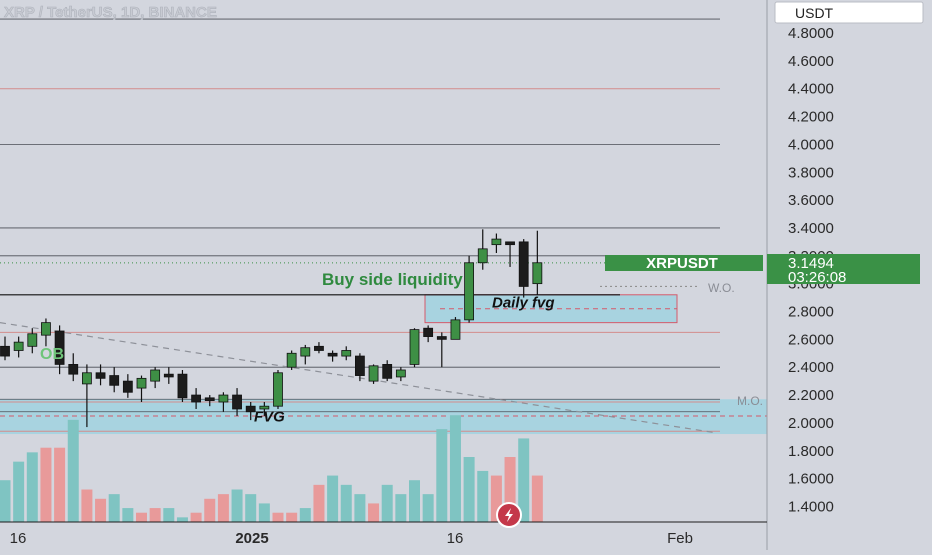 The image size is (932, 555). I want to click on price-tick-label: 2.0000, so click(811, 423).